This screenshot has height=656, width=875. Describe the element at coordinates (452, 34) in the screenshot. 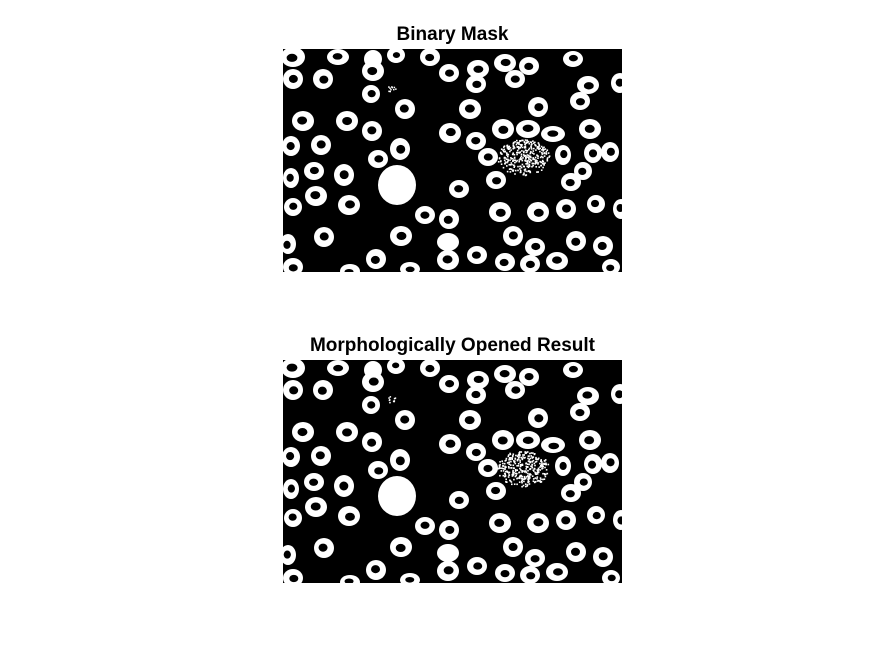

I see `binary-mask-title: Binary Mask` at that location.